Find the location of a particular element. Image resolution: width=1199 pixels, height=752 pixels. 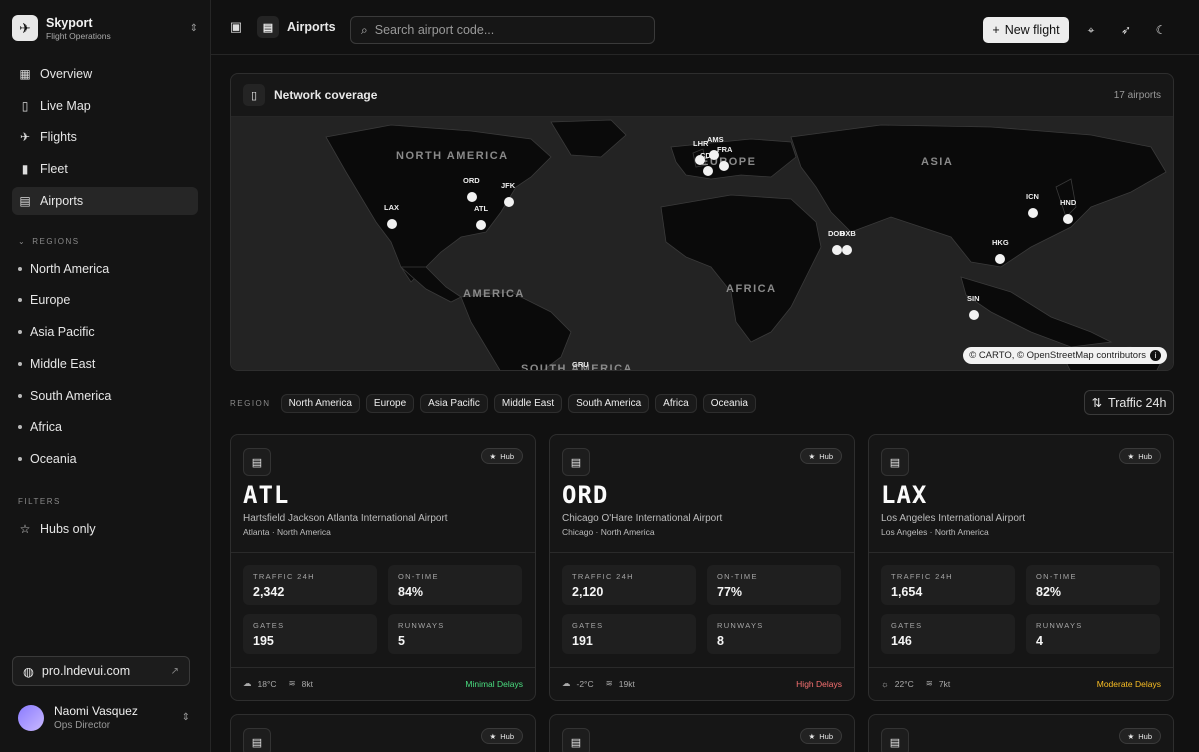

breadcrumb: ▤ Airports is located at coordinates (296, 27).